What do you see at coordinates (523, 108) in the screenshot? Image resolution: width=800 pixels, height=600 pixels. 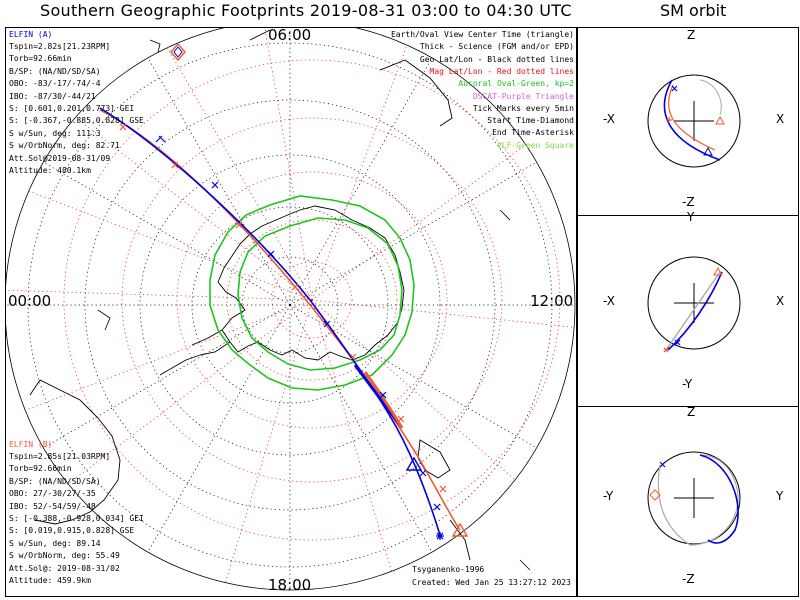 I see `legend-item: Tick Marks every 5min` at bounding box center [523, 108].